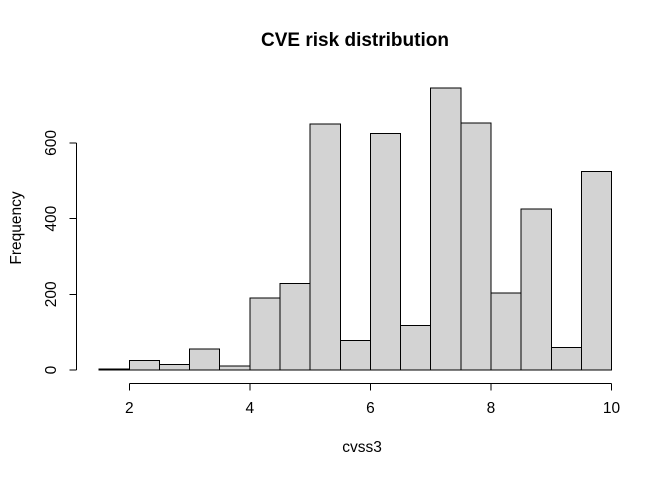 This screenshot has height=480, width=672. What do you see at coordinates (129, 408) in the screenshot?
I see `x-tick-label: 2` at bounding box center [129, 408].